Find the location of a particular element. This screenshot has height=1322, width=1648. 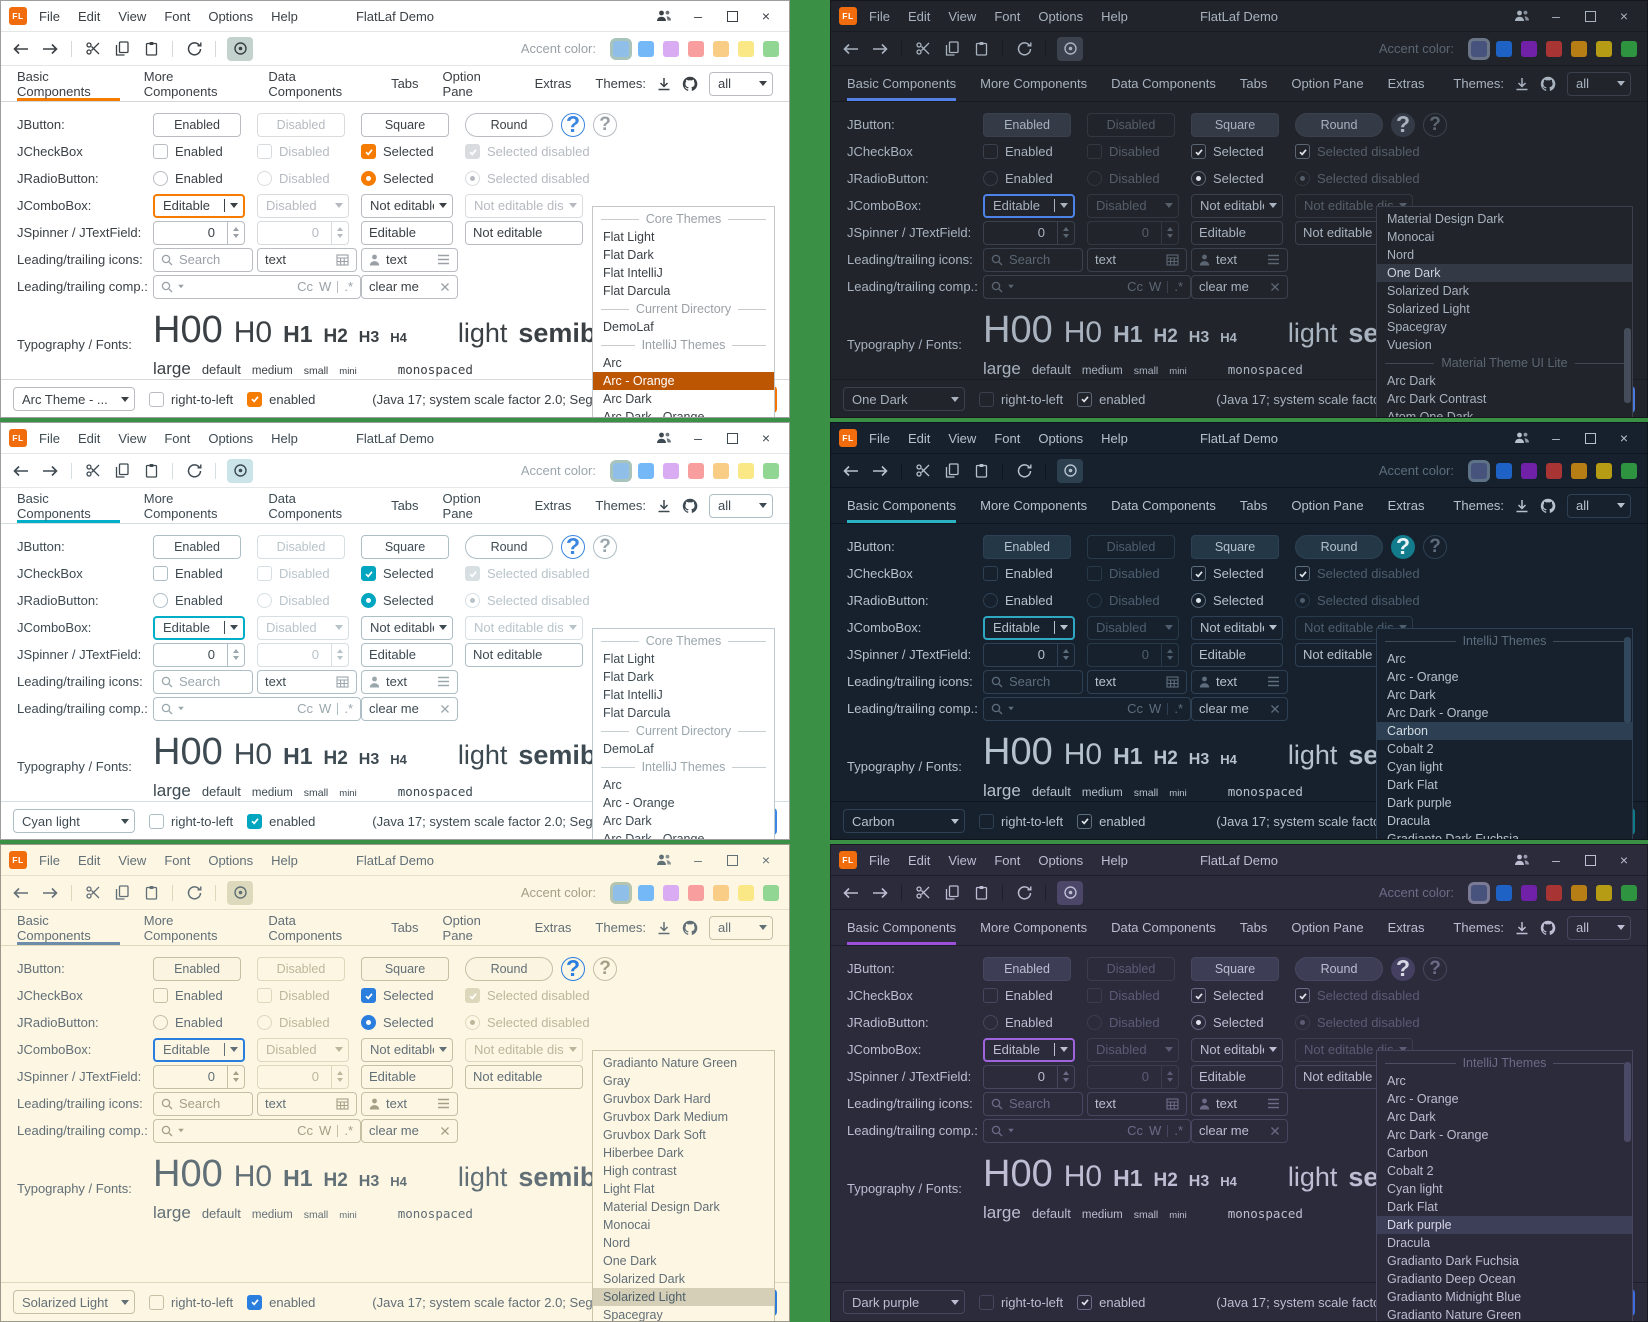

users-icon is located at coordinates (1522, 16).